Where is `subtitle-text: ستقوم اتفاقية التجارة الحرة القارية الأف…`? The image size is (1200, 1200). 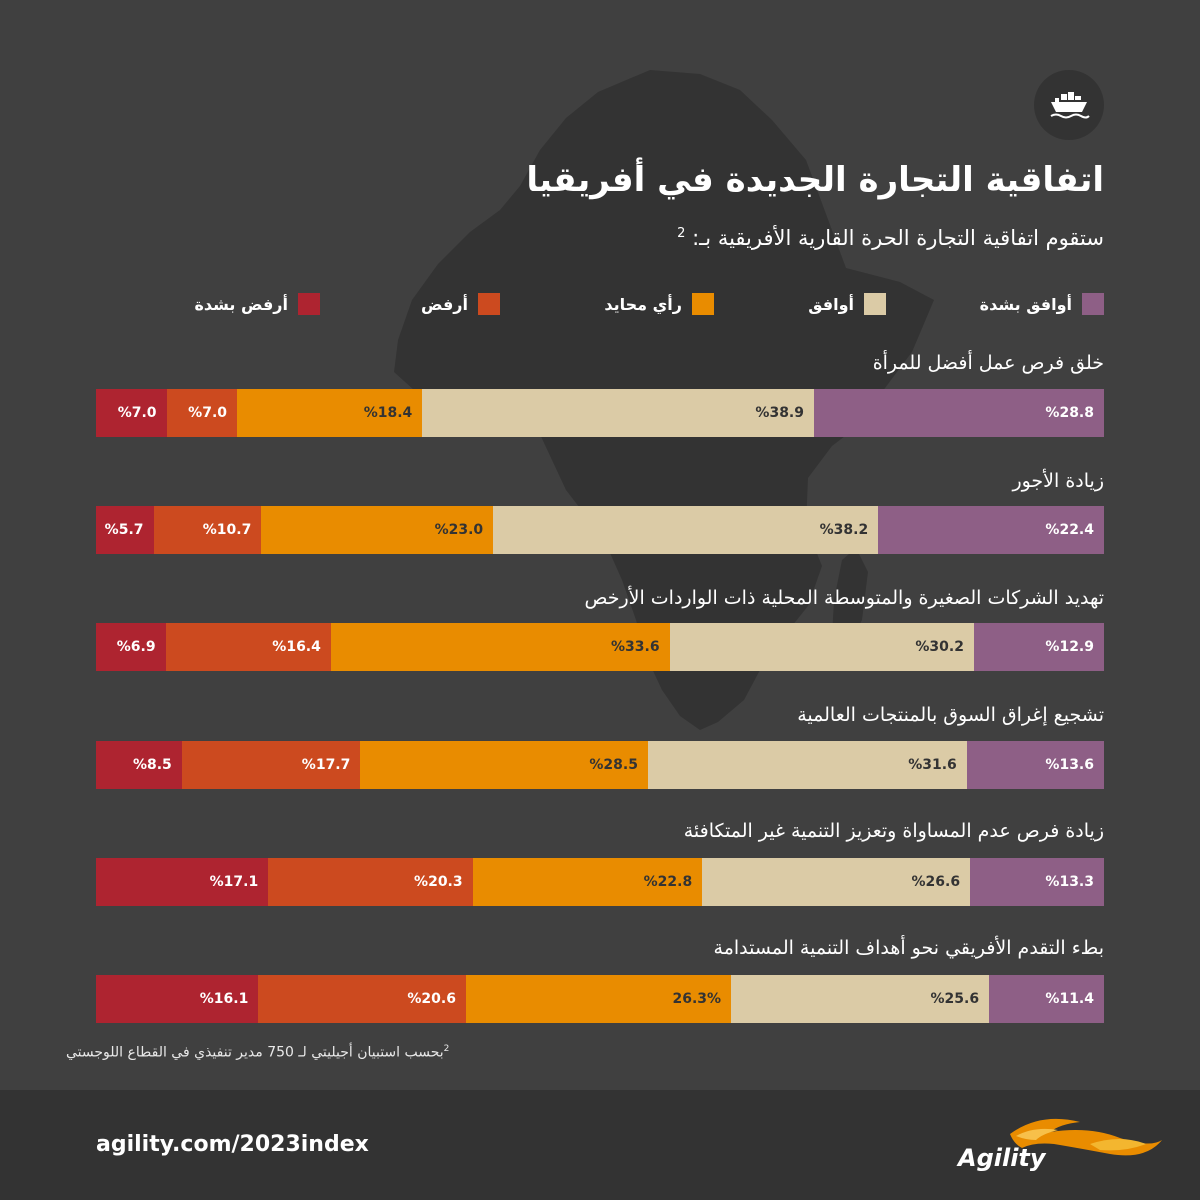
subtitle-text: ستقوم اتفاقية التجارة الحرة القارية الأف… is located at coordinates (898, 238).